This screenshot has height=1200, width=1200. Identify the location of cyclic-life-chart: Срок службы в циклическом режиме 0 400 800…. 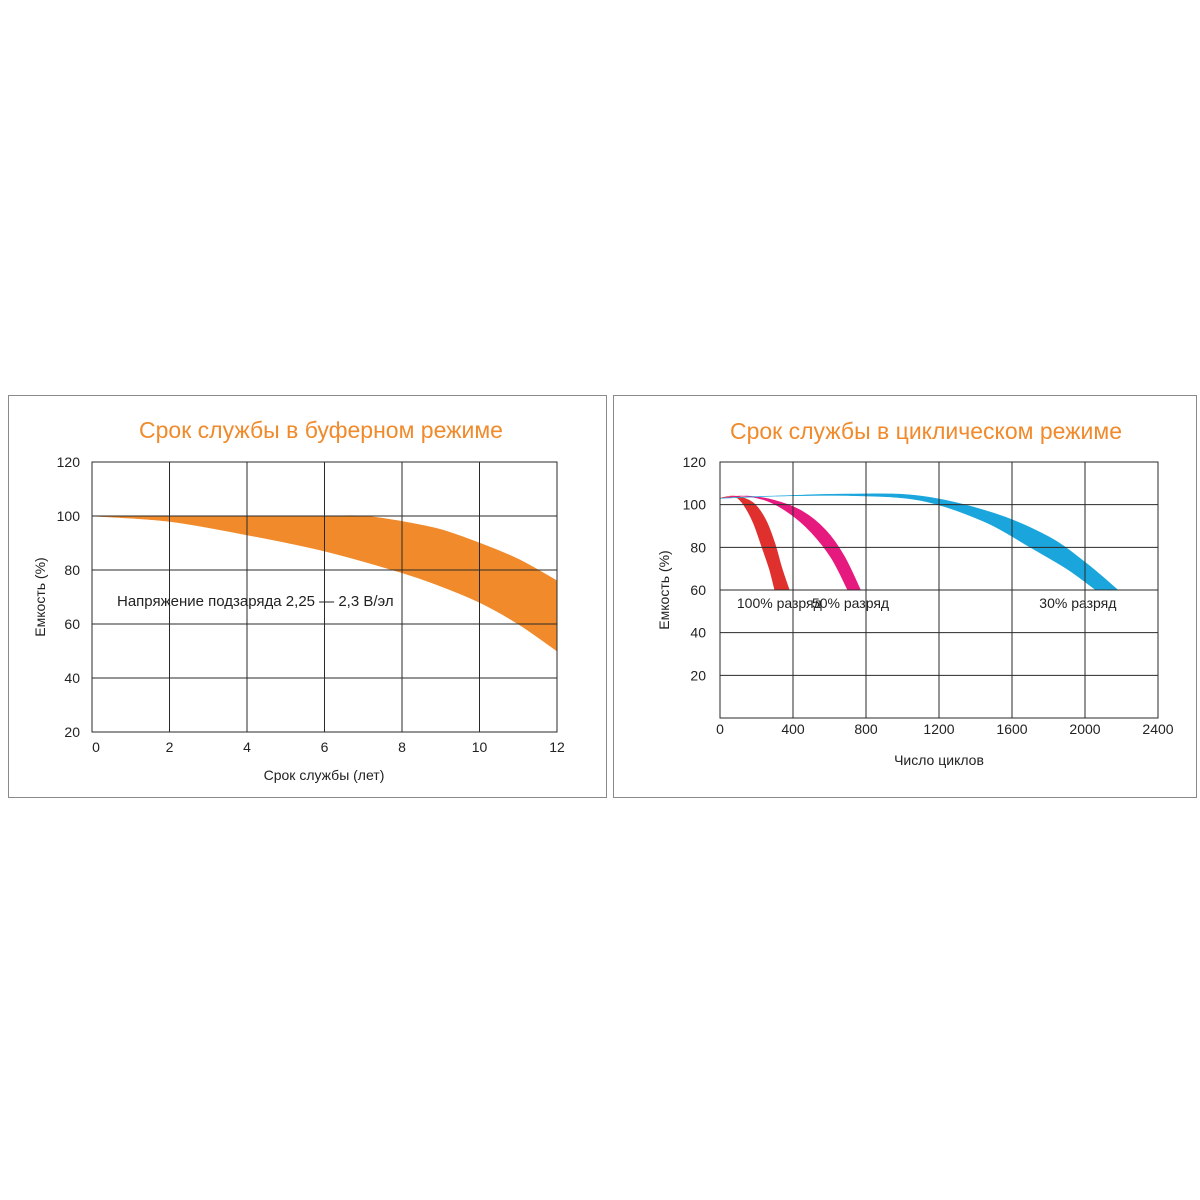
(915, 593).